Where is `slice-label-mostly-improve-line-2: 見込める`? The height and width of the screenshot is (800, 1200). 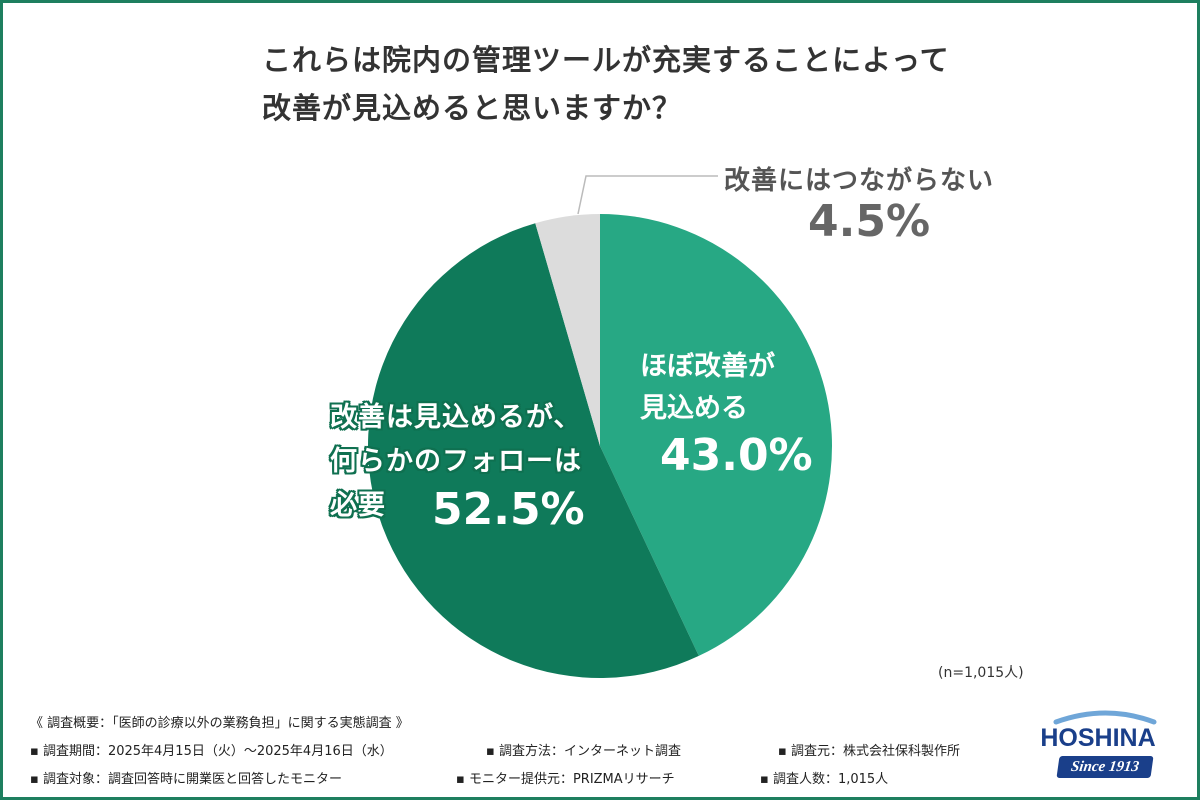 slice-label-mostly-improve-line-2: 見込める is located at coordinates (694, 408).